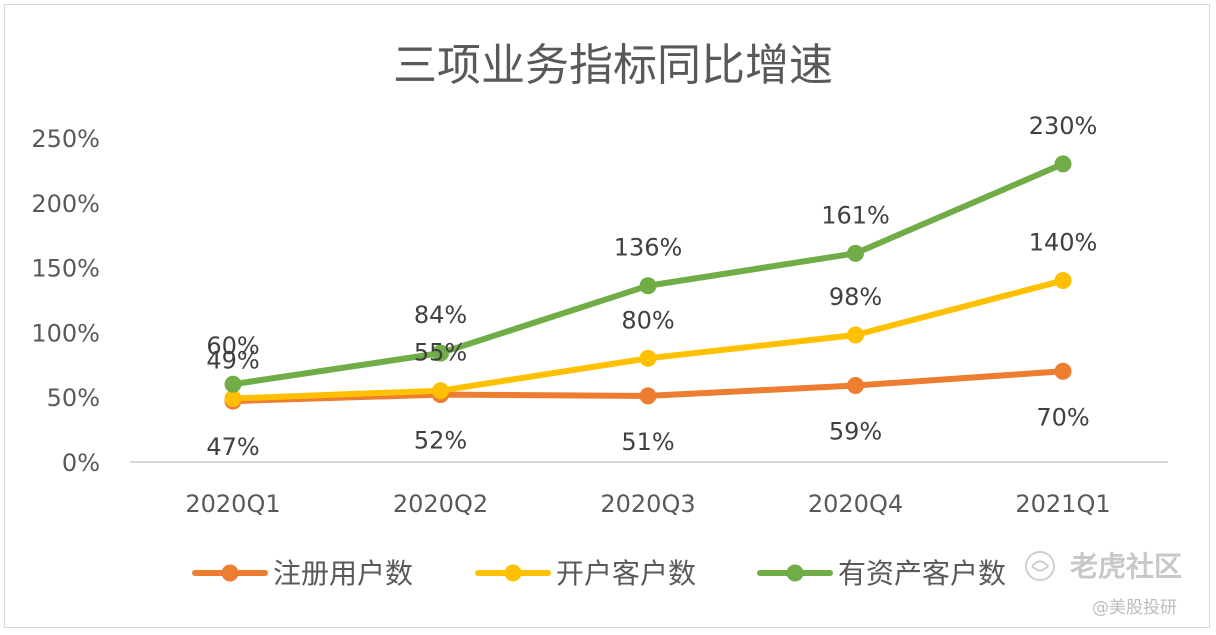 The height and width of the screenshot is (635, 1216). What do you see at coordinates (65, 301) in the screenshot?
I see `y-axis-ticks: 0% 50% 100% 150% 200% 250%` at bounding box center [65, 301].